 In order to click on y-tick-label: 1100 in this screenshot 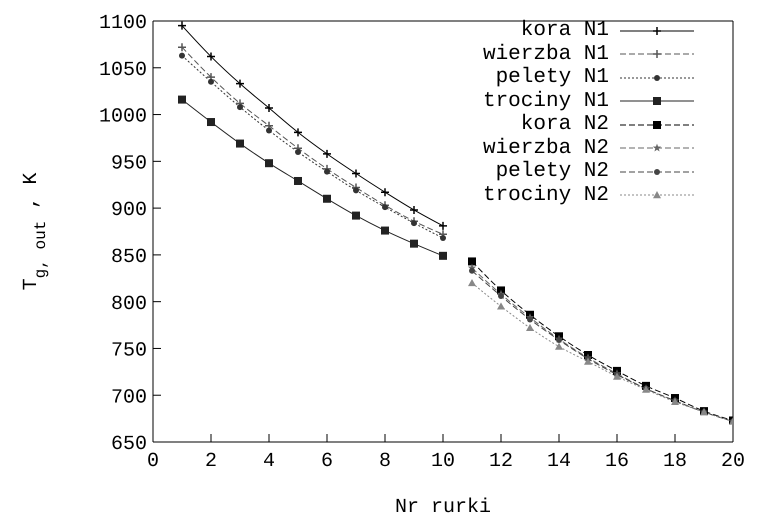, I will do `click(122, 24)`.